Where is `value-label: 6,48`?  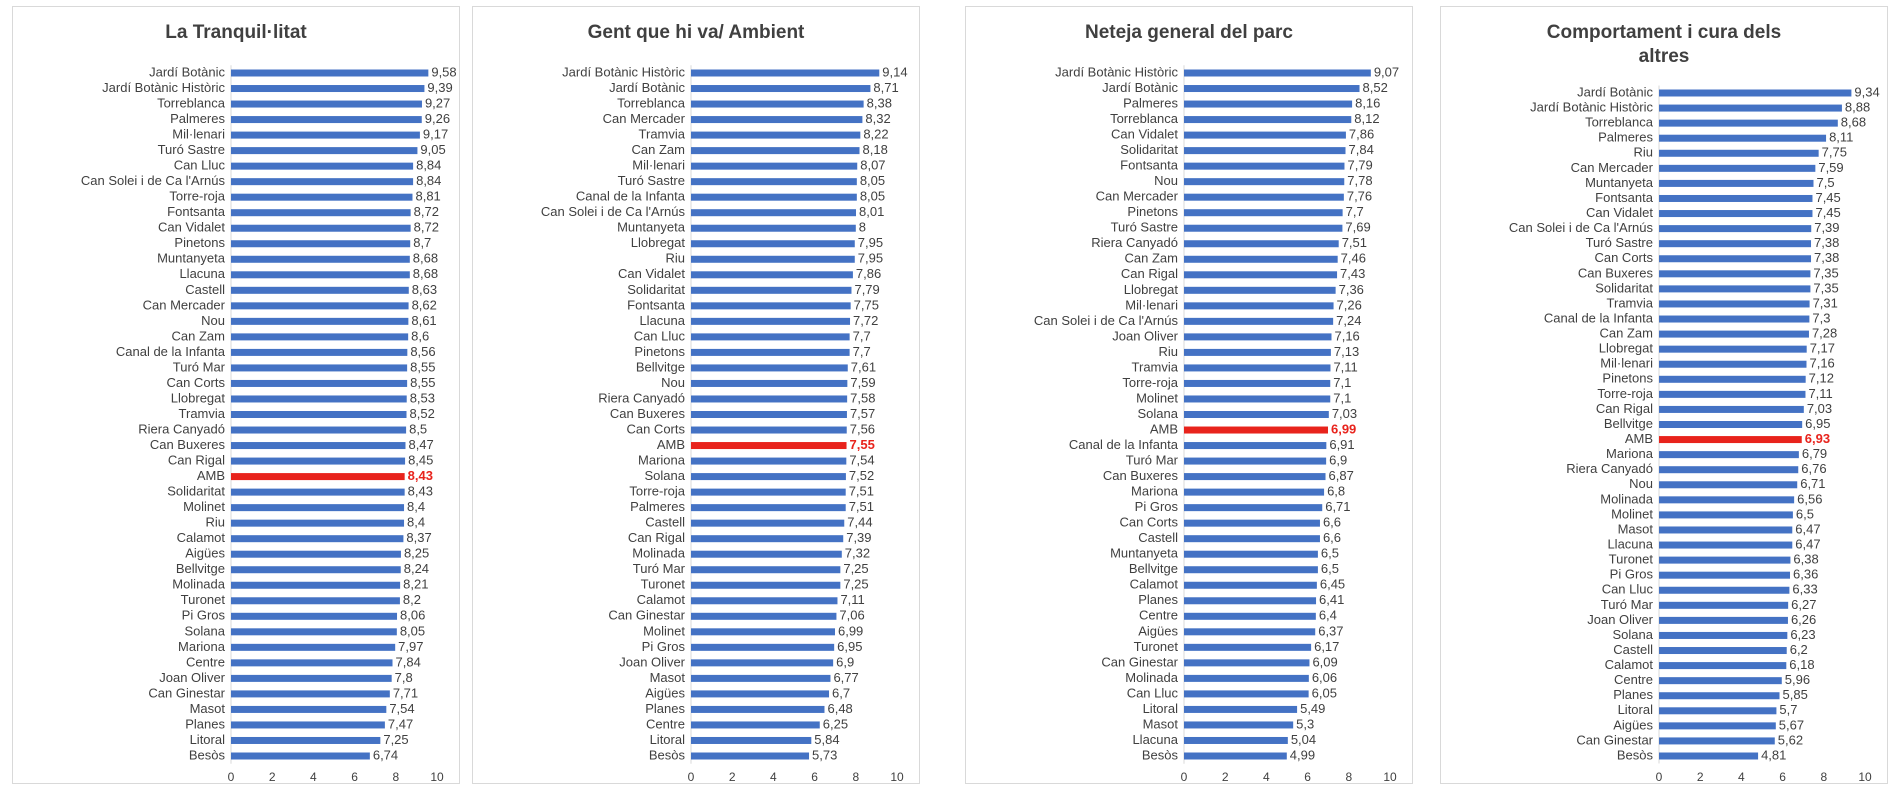 value-label: 6,48 is located at coordinates (839, 708).